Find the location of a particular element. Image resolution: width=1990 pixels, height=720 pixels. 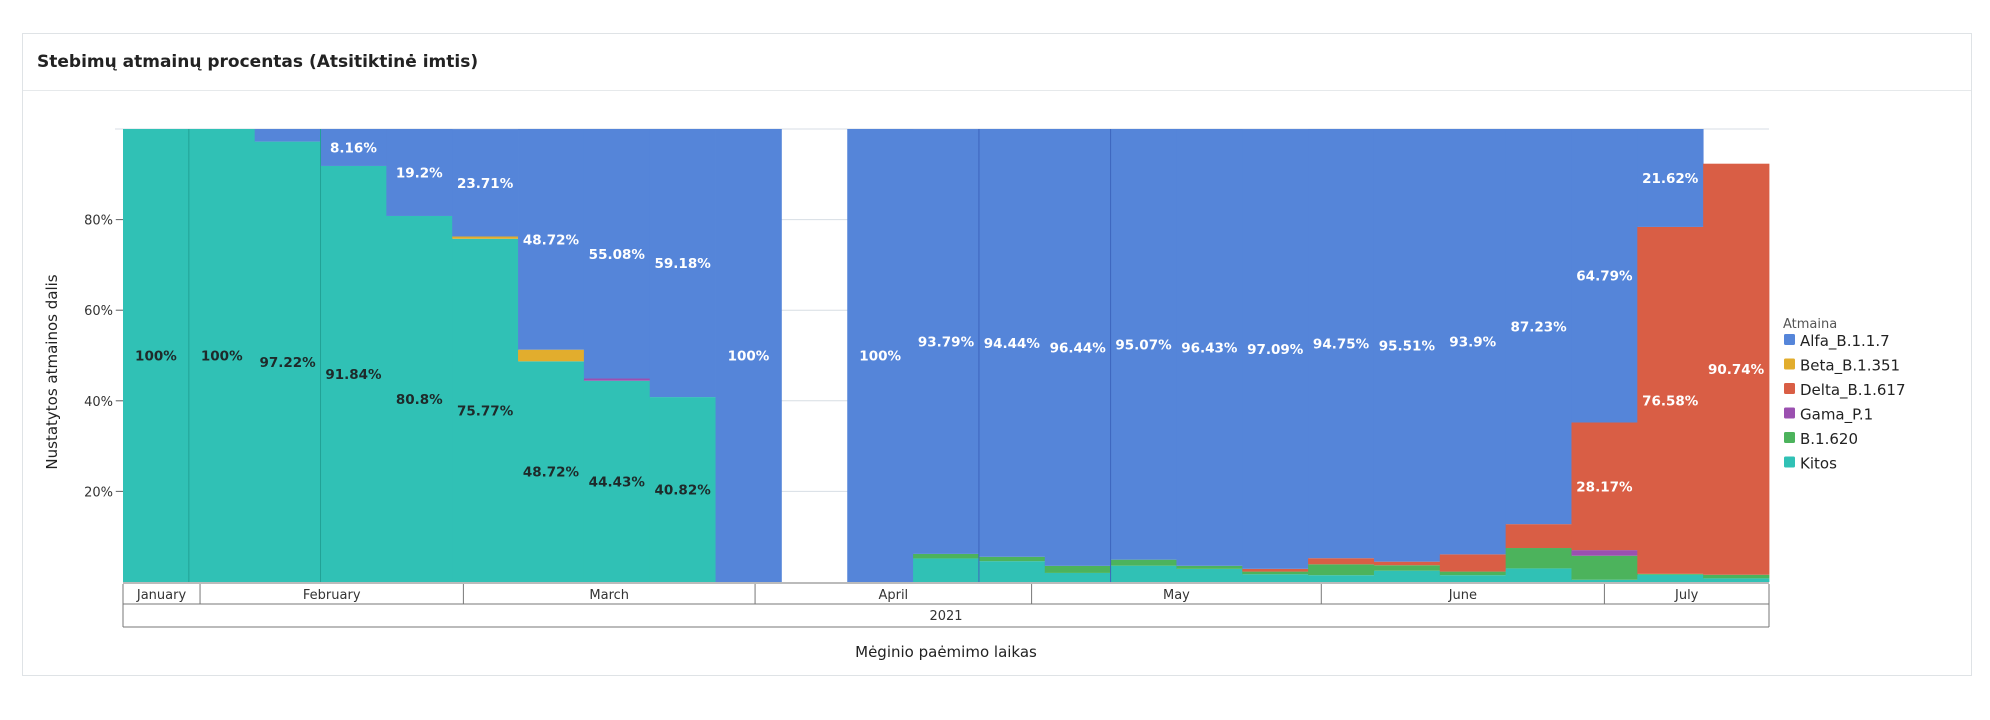

legend-item: Kitos is located at coordinates (1810, 464).